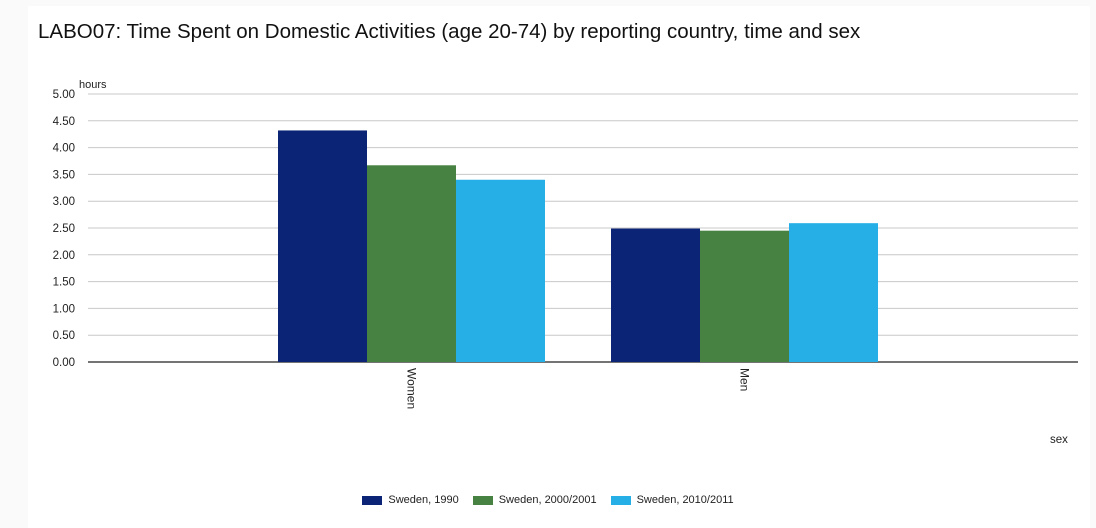 This screenshot has width=1096, height=528. What do you see at coordinates (93, 85) in the screenshot?
I see `y-axis-unit-label: hours` at bounding box center [93, 85].